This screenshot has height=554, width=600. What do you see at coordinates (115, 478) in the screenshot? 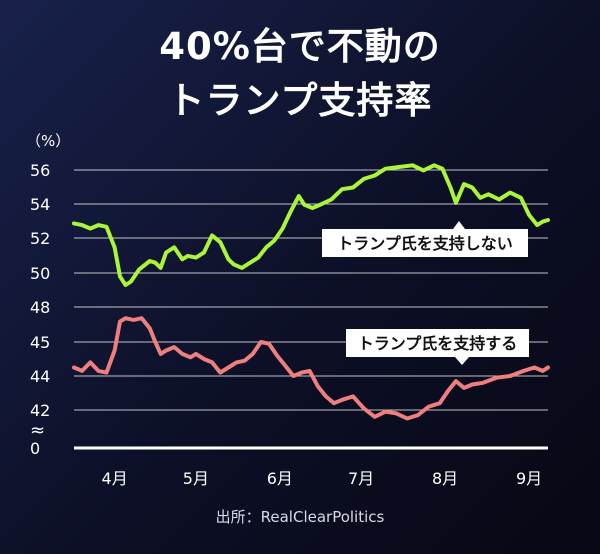
I see `x-tick-label: 4月` at bounding box center [115, 478].